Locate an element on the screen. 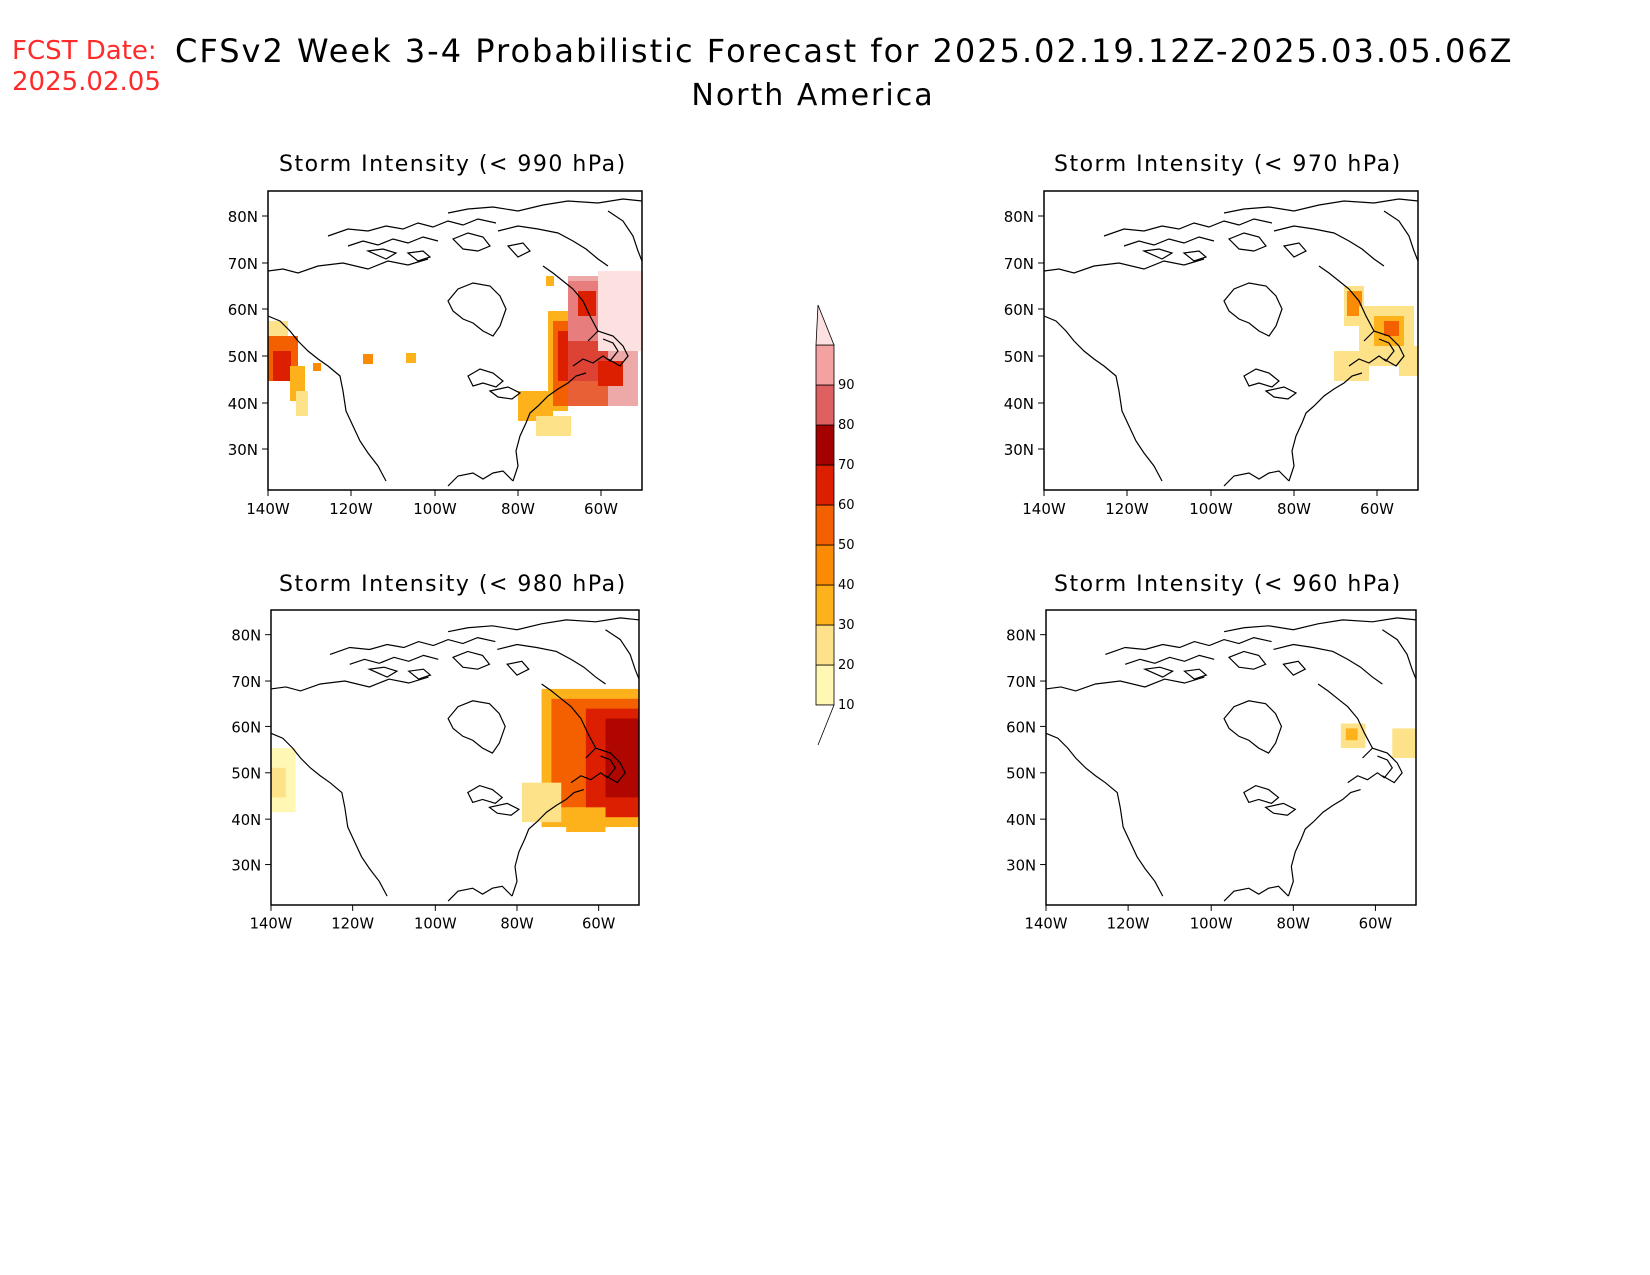 The image size is (1650, 1275). colorbar-label: 30 is located at coordinates (846, 625).